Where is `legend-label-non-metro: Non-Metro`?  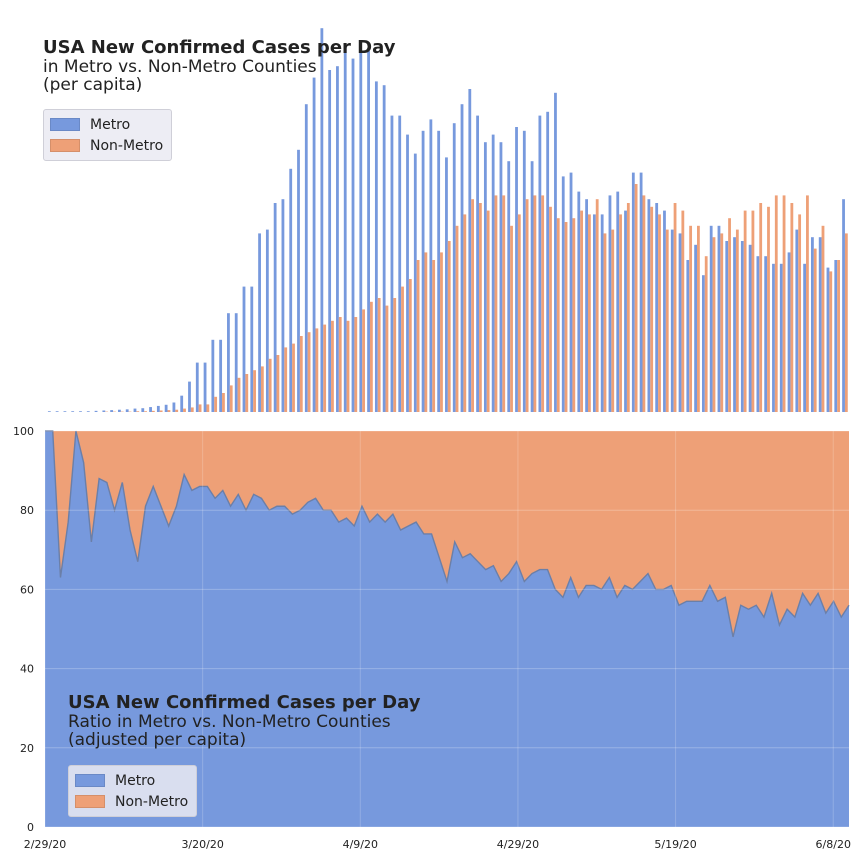
legend-label-non-metro: Non-Metro is located at coordinates (127, 145).